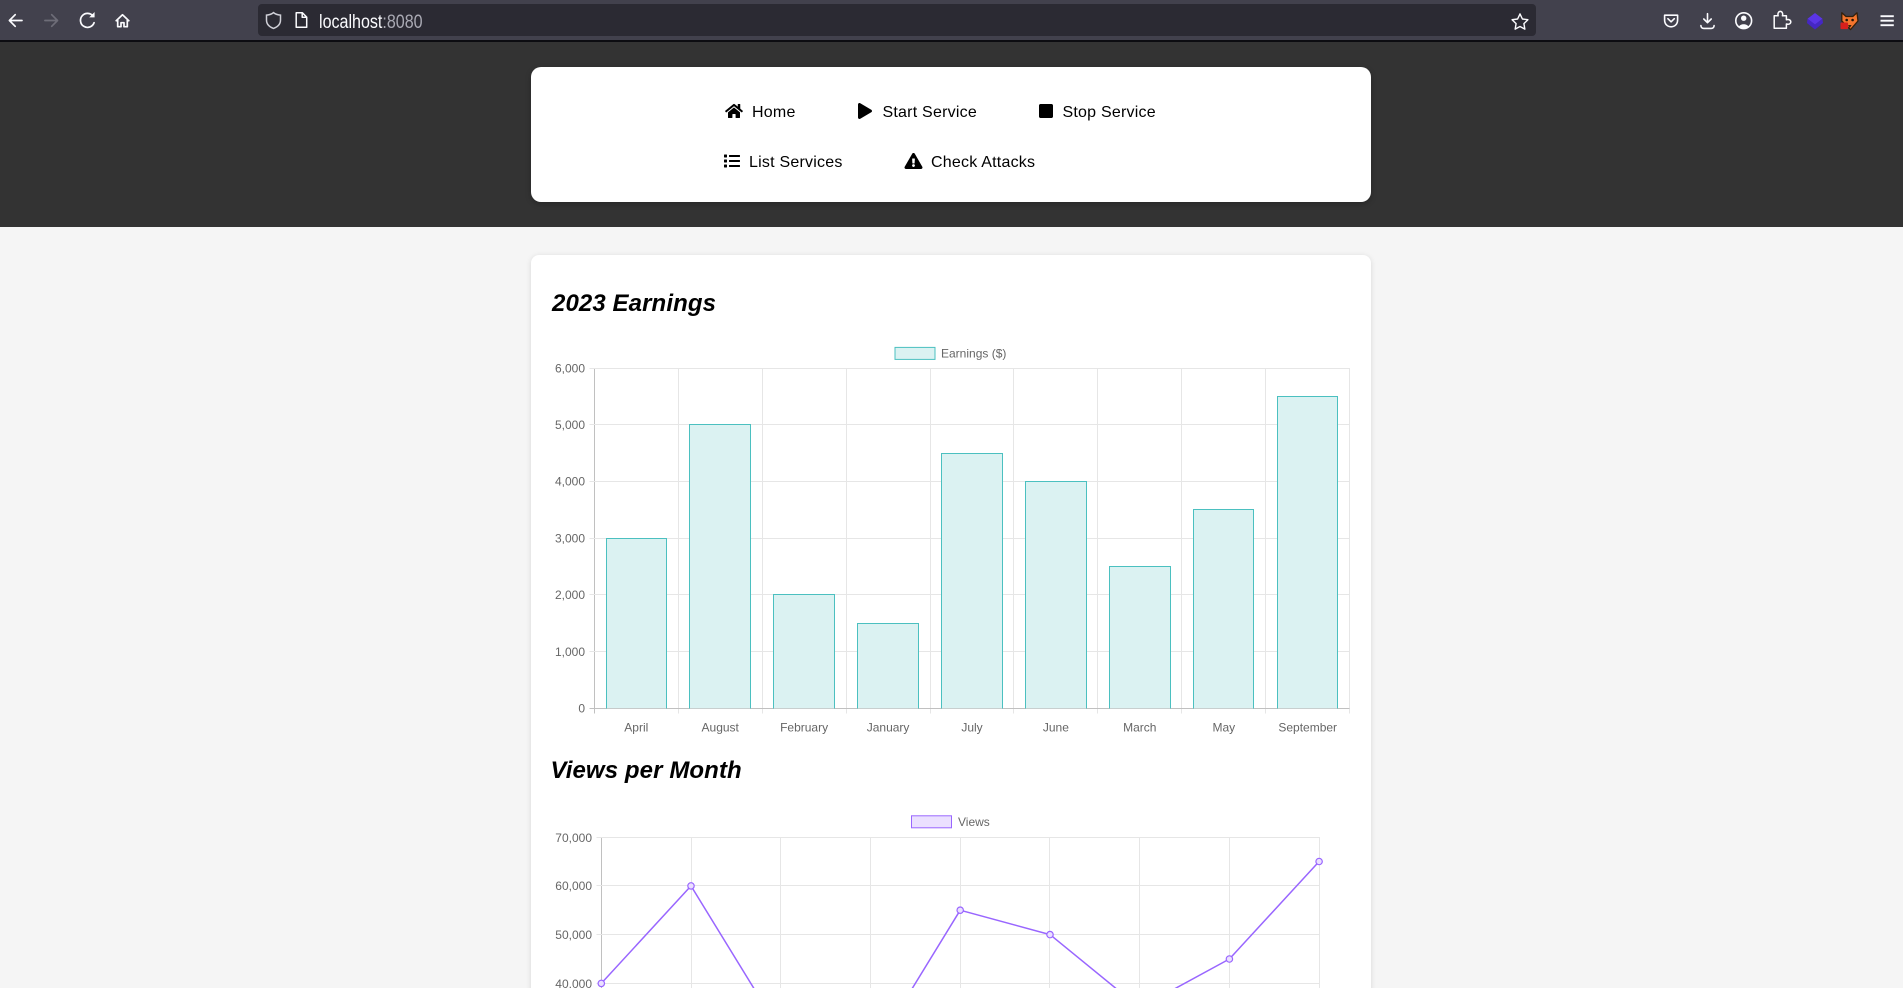  I want to click on svg-text: May, so click(1223, 727).